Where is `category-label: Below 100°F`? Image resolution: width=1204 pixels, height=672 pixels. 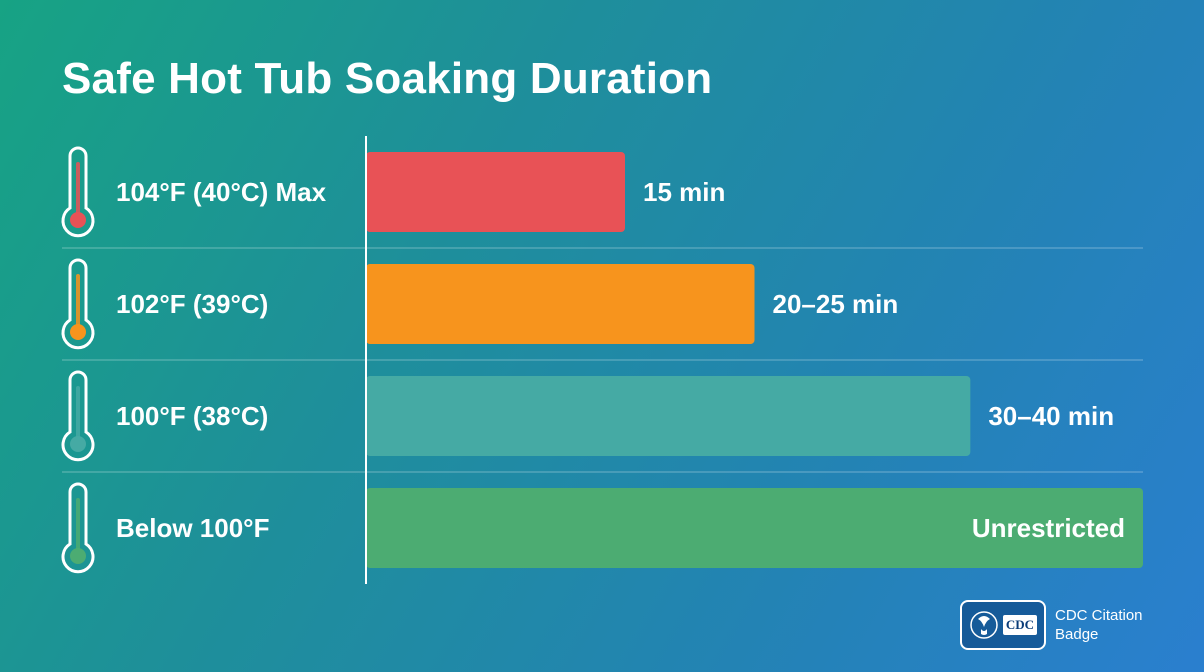 category-label: Below 100°F is located at coordinates (192, 528).